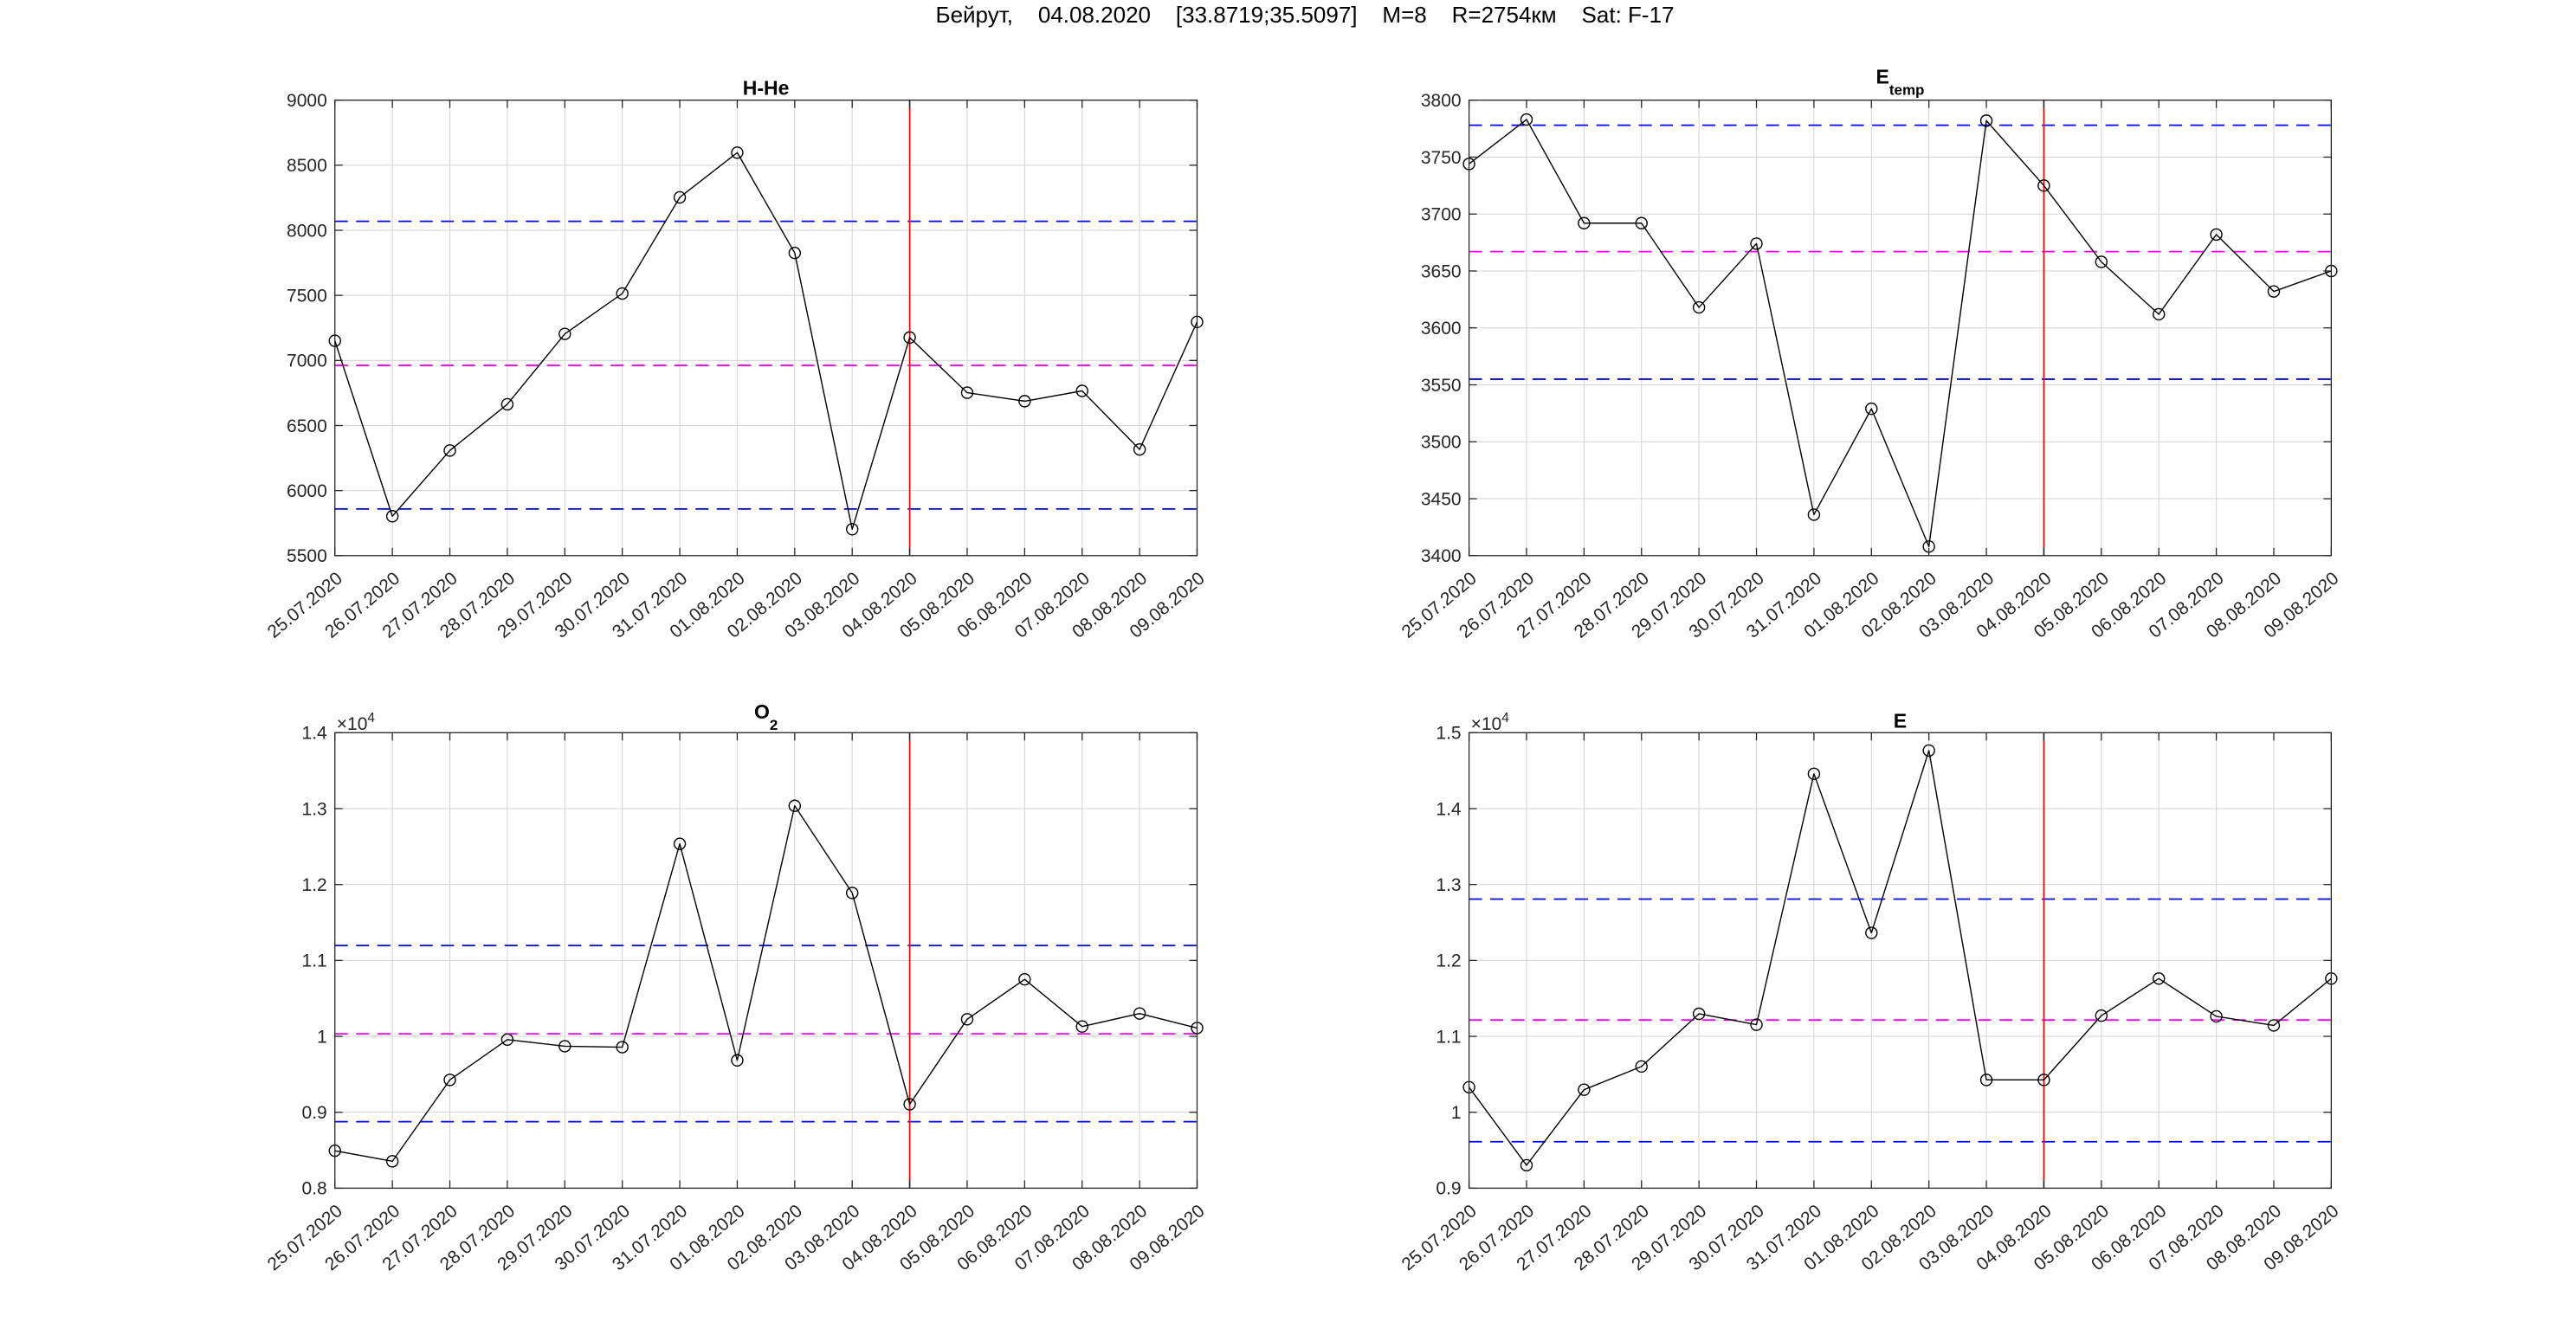 Image resolution: width=2576 pixels, height=1335 pixels. I want to click on svg-text: 7500, so click(307, 296).